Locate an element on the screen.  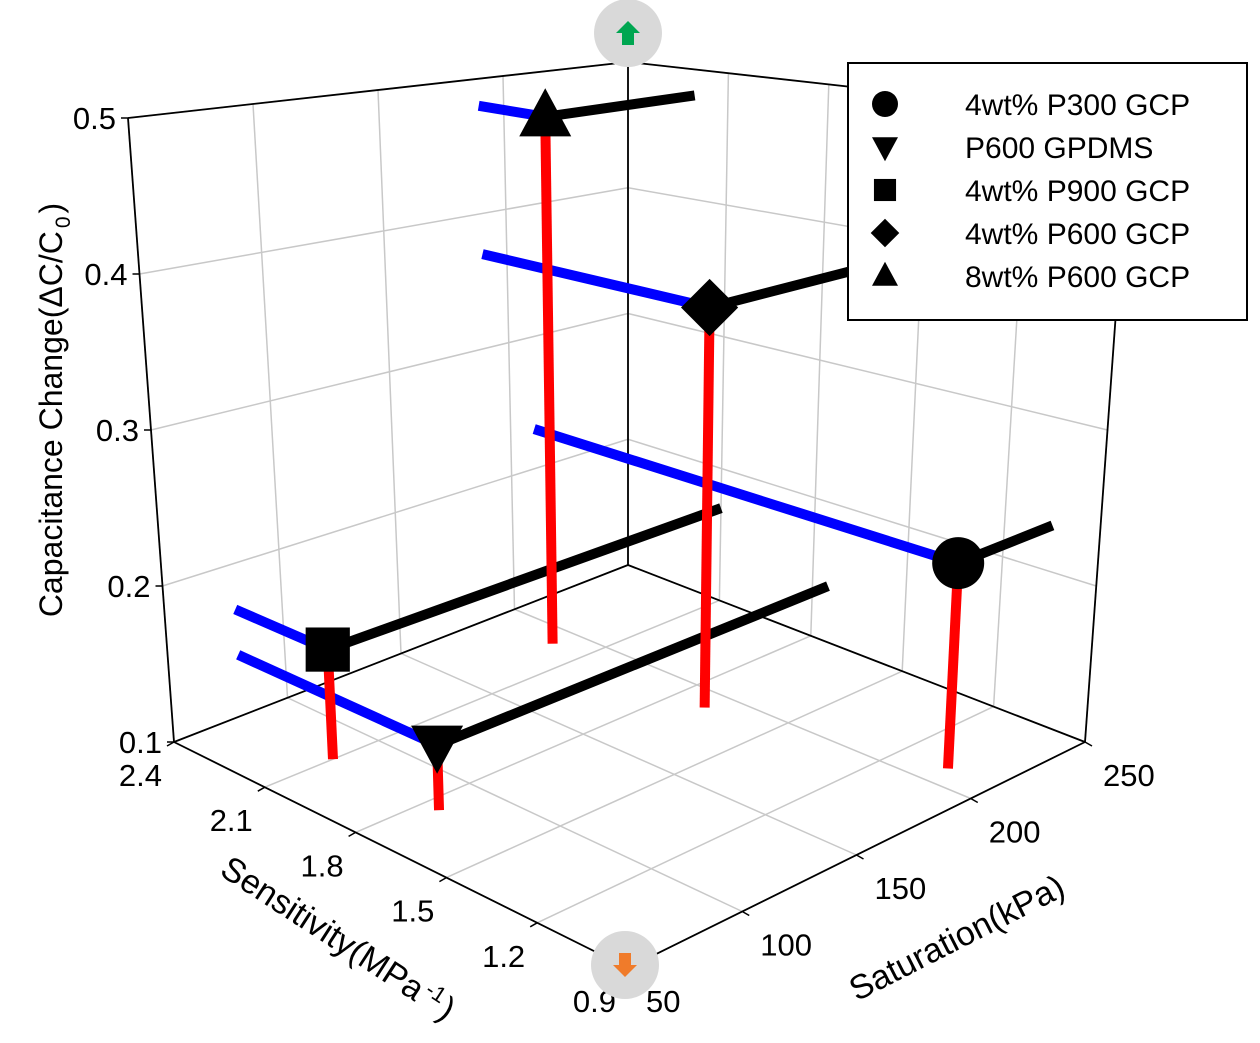
y-tick-label: 200 is located at coordinates (1015, 832).